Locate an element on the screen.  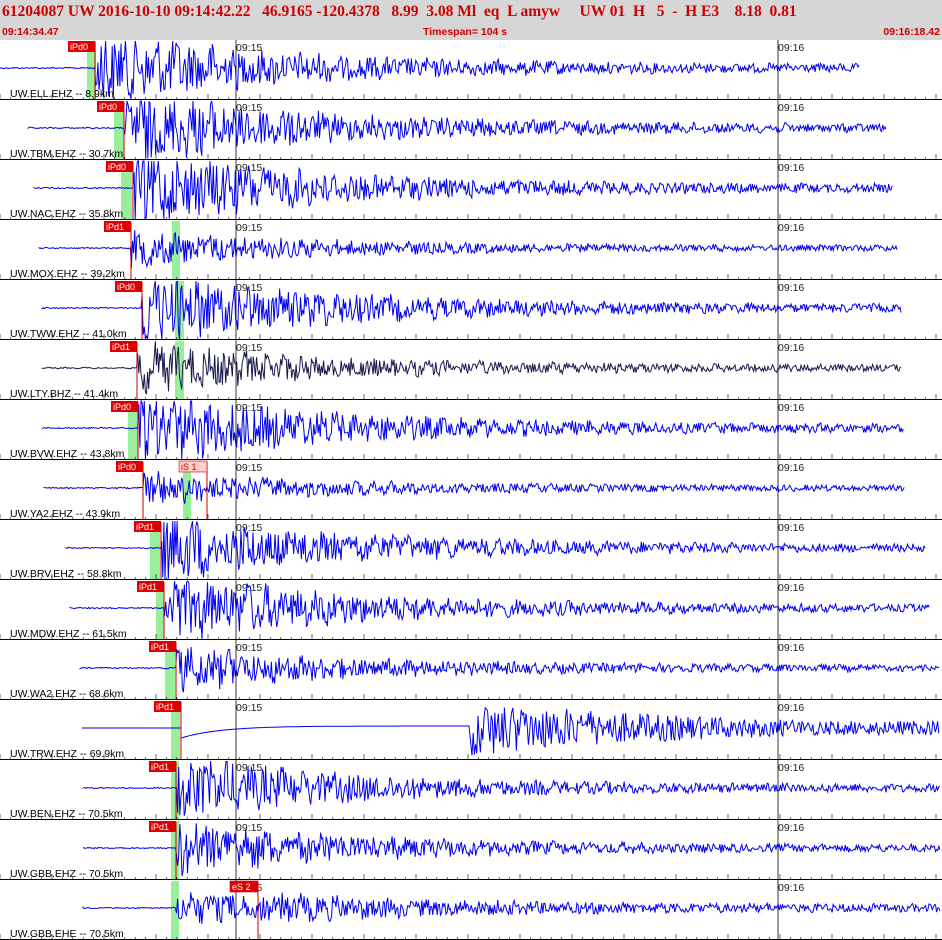
channel-row: 09:15 09:16 iPd1 UW.GBB.EHZ -- 70.5km is located at coordinates (471, 850).